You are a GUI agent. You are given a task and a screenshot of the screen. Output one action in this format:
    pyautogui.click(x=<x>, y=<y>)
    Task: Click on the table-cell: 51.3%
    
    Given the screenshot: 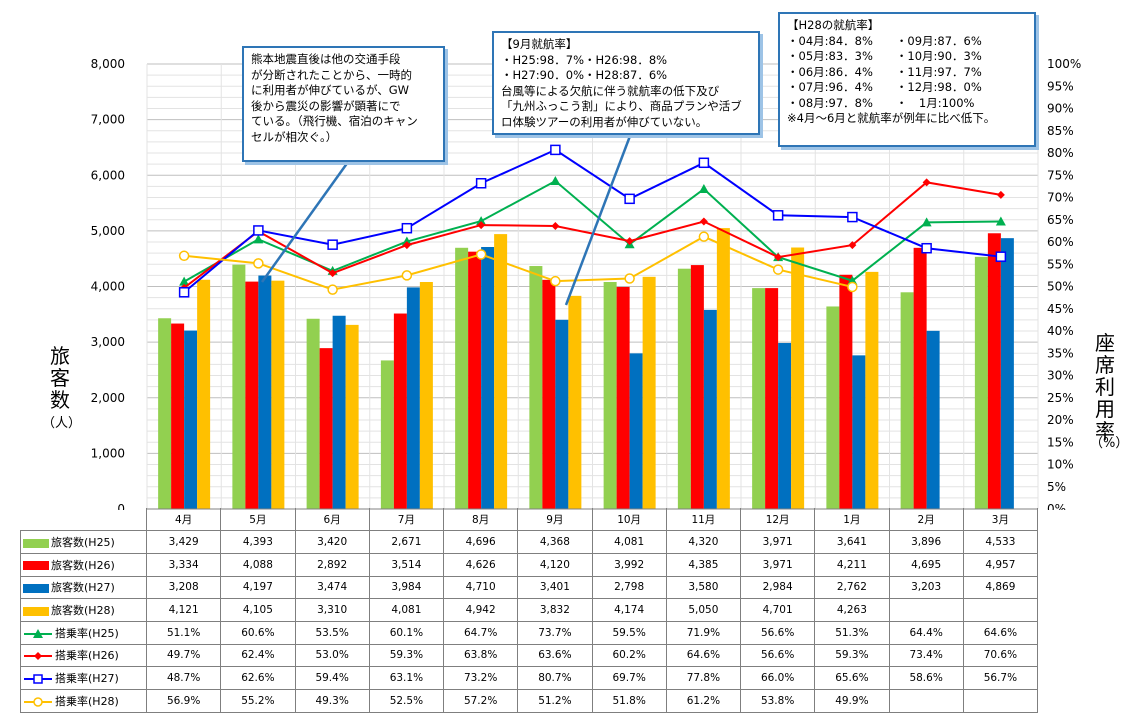 What is the action you would take?
    pyautogui.click(x=852, y=632)
    